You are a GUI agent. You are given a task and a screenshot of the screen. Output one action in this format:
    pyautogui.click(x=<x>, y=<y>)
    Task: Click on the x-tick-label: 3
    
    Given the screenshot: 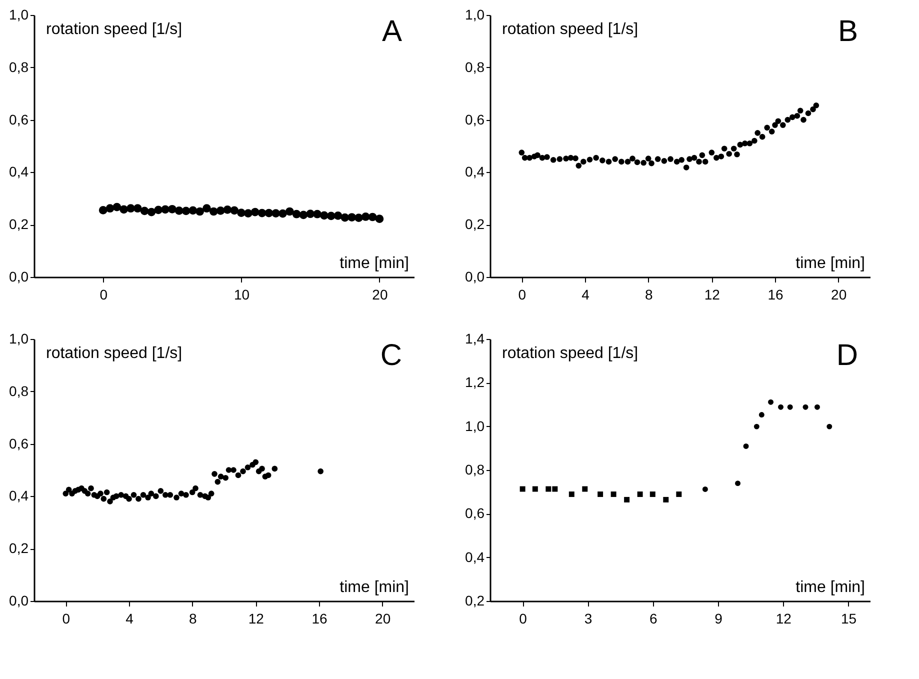 What is the action you would take?
    pyautogui.click(x=588, y=618)
    